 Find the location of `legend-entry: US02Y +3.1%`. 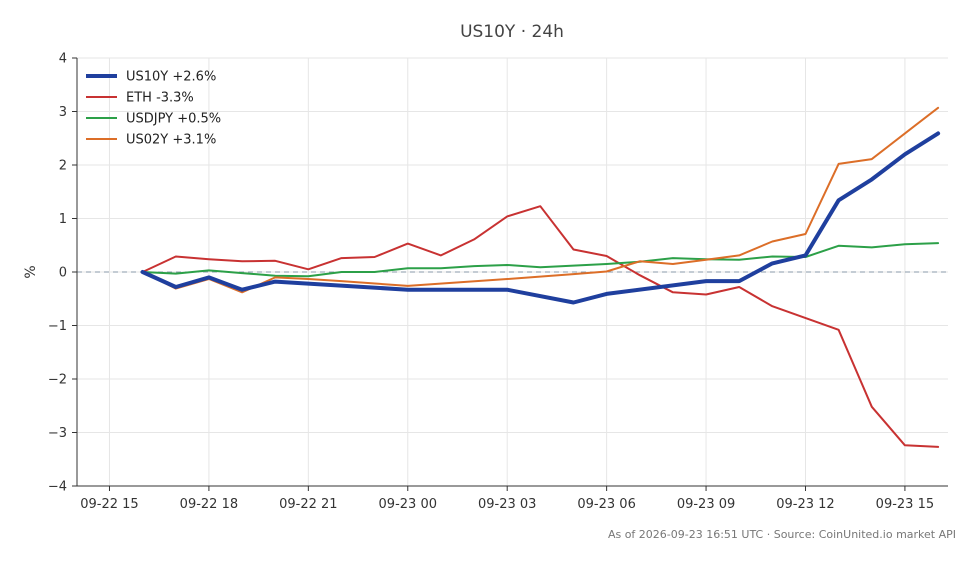

legend-entry: US02Y +3.1% is located at coordinates (171, 140).